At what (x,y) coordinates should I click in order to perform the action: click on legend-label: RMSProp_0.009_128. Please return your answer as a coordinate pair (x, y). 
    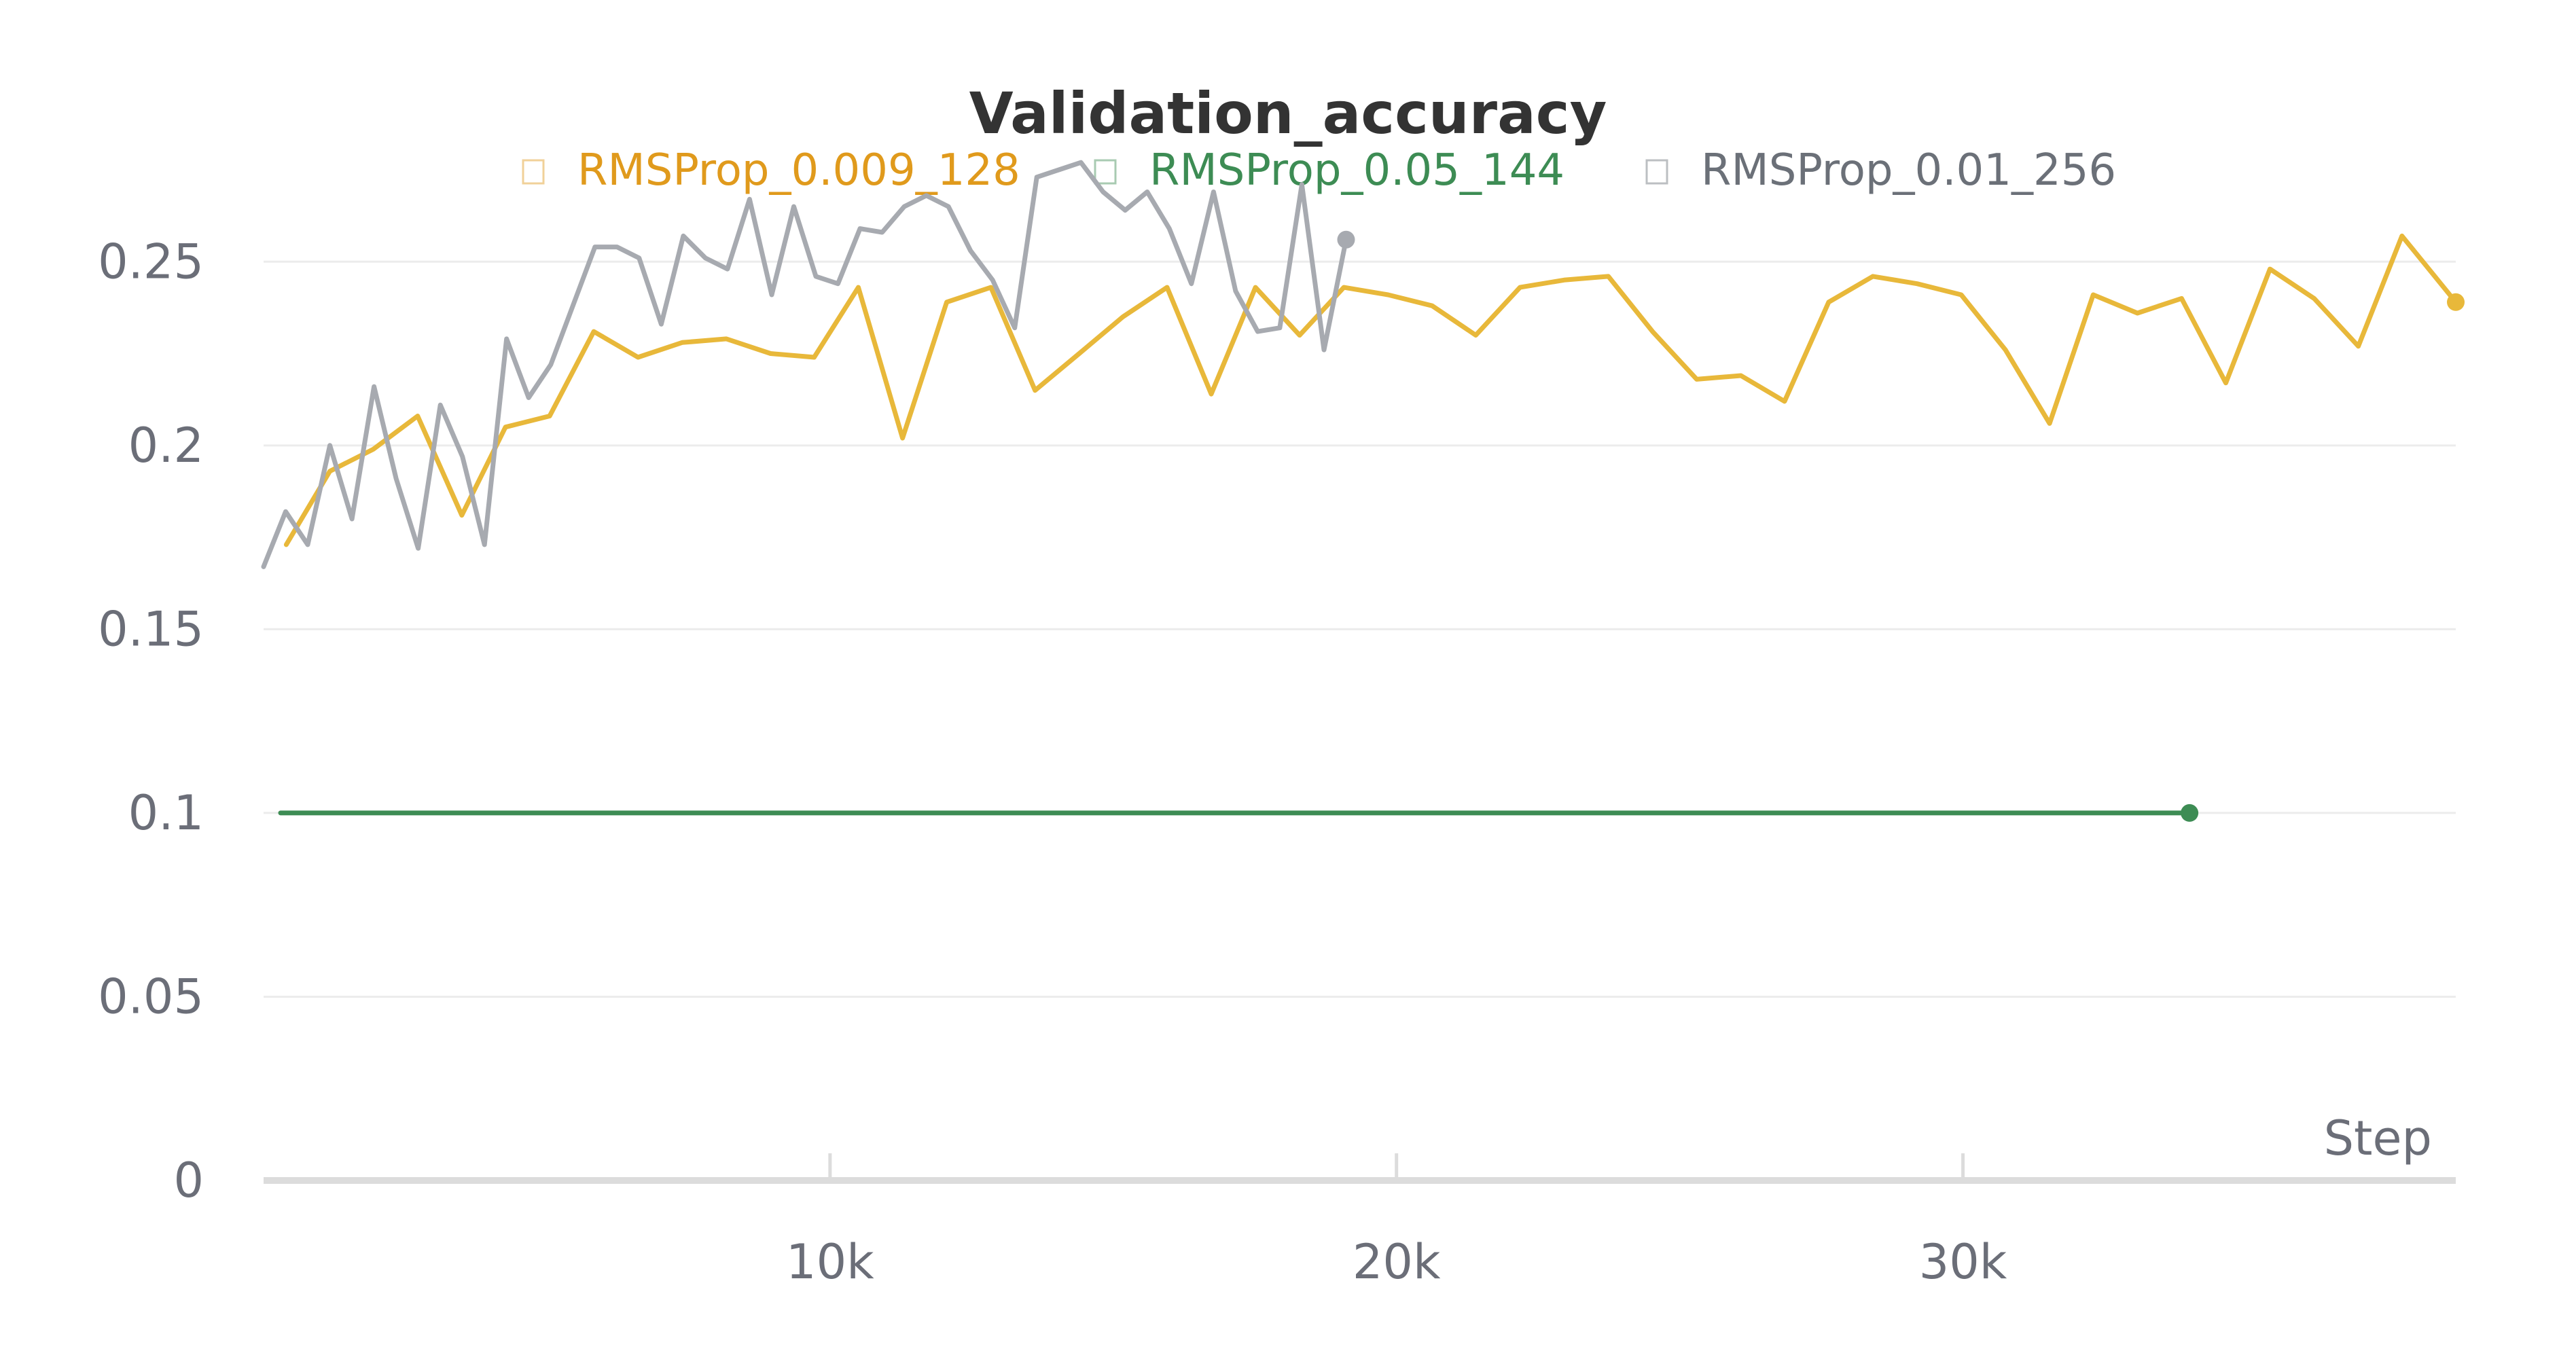
    Looking at the image, I should click on (798, 170).